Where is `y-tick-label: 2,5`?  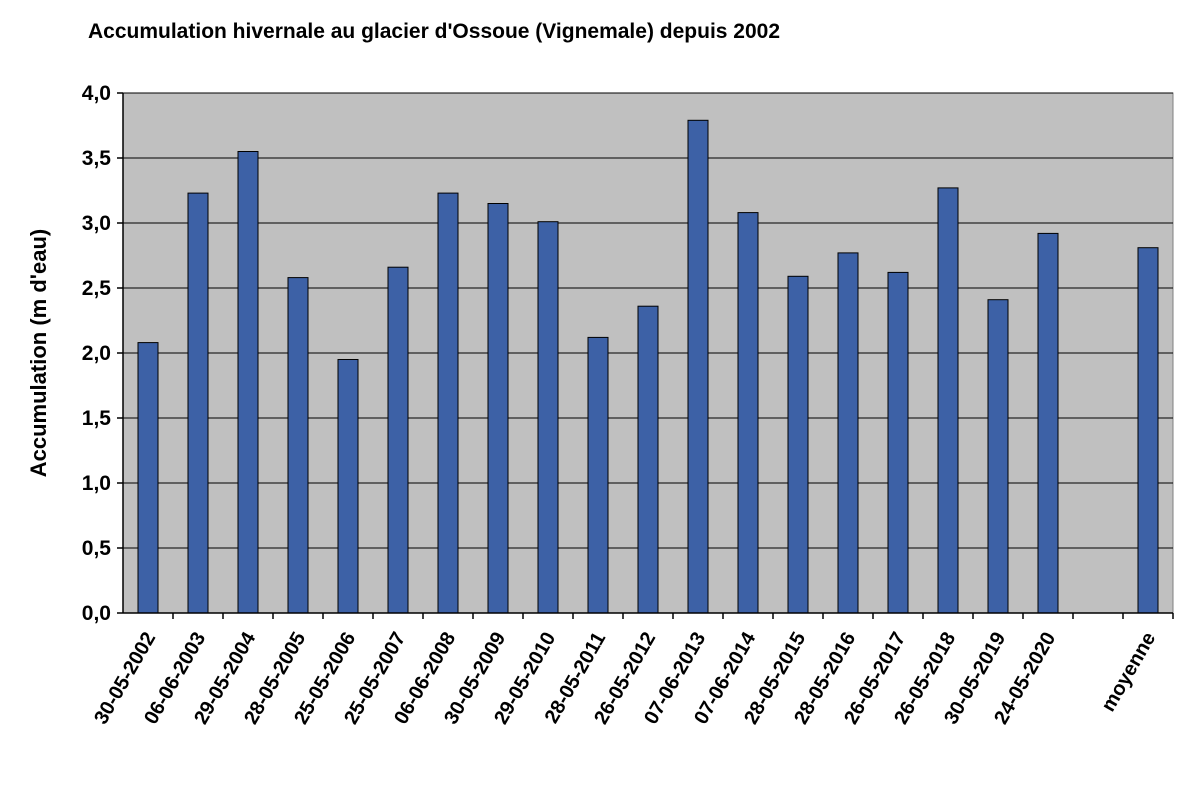
y-tick-label: 2,5 is located at coordinates (97, 288).